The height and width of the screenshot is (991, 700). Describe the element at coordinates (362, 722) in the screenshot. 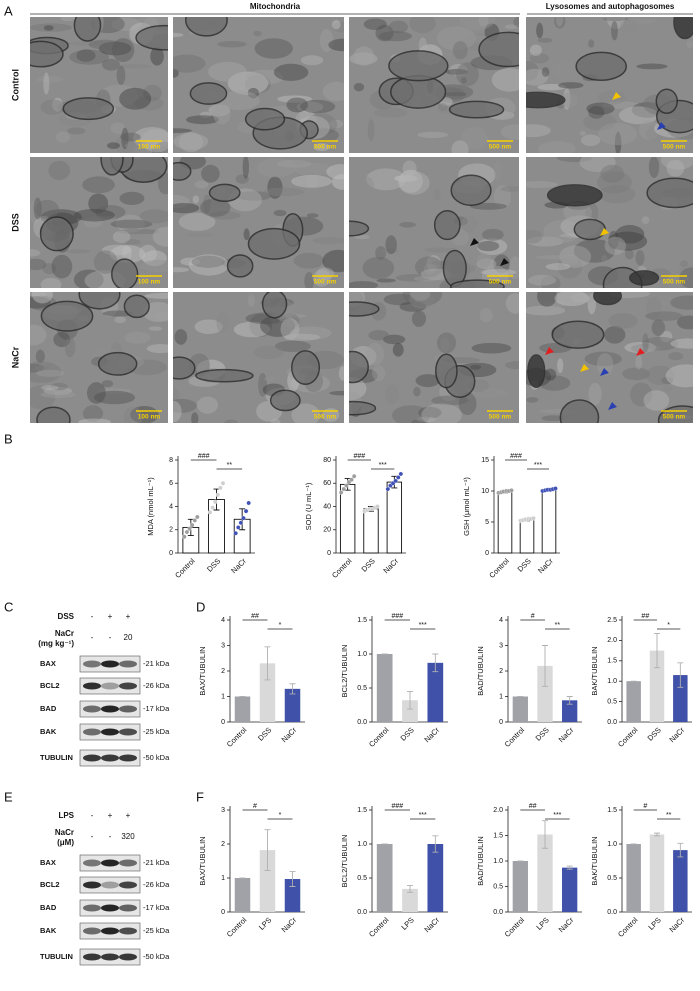

I see `y-tick-label: 0.0` at that location.